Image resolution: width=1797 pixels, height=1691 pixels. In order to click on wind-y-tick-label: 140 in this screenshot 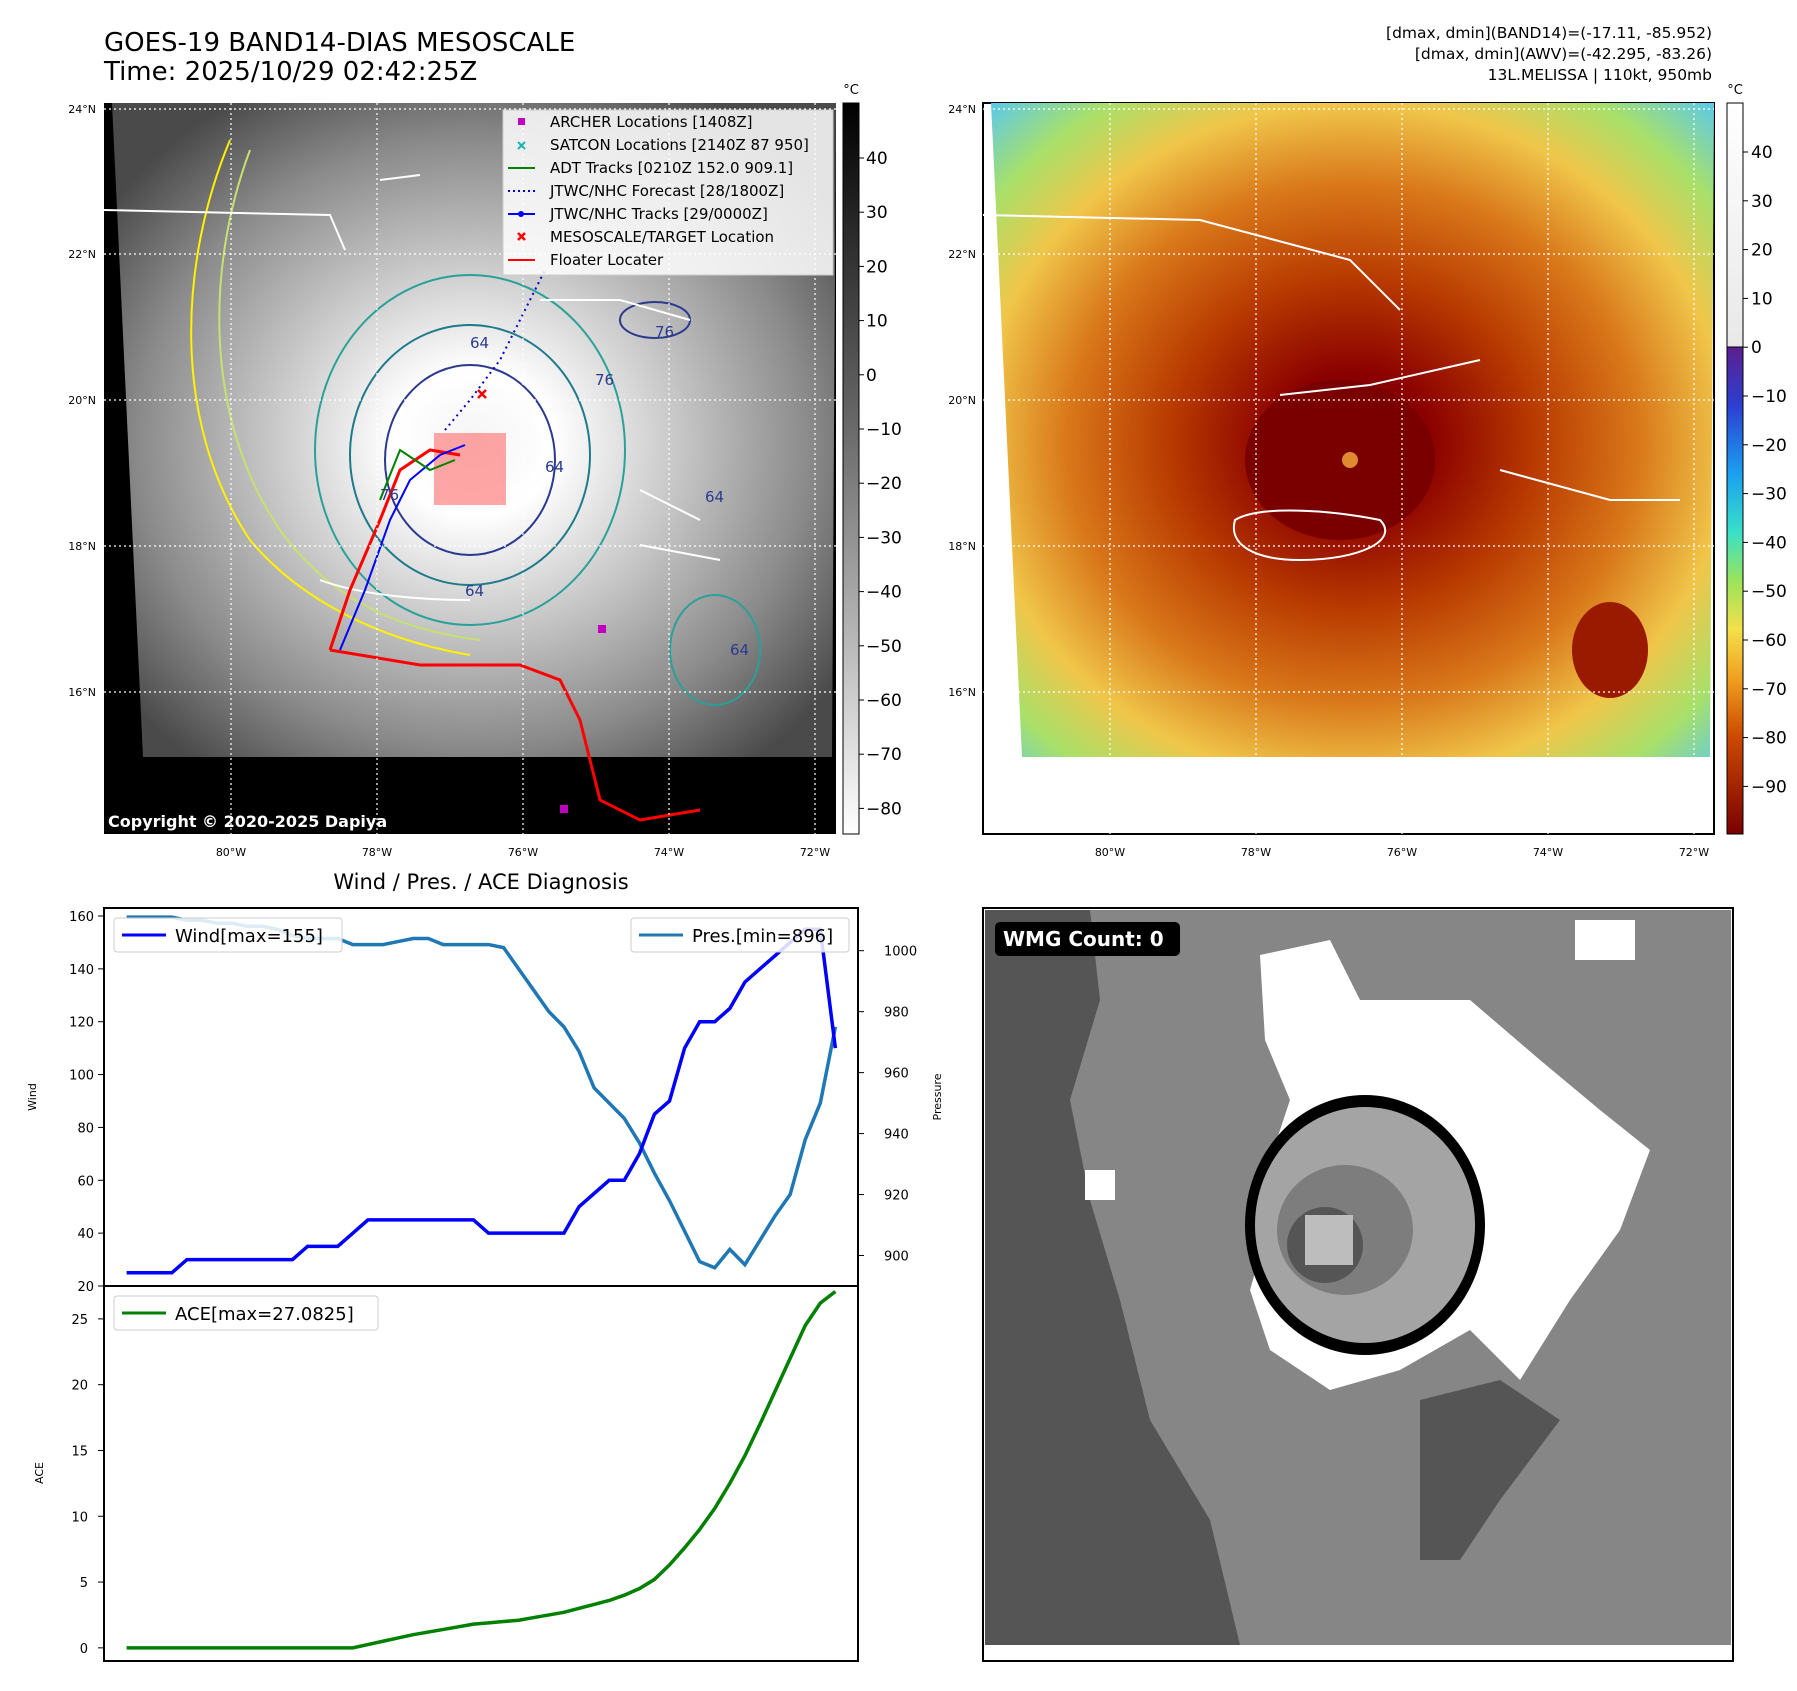, I will do `click(81, 970)`.